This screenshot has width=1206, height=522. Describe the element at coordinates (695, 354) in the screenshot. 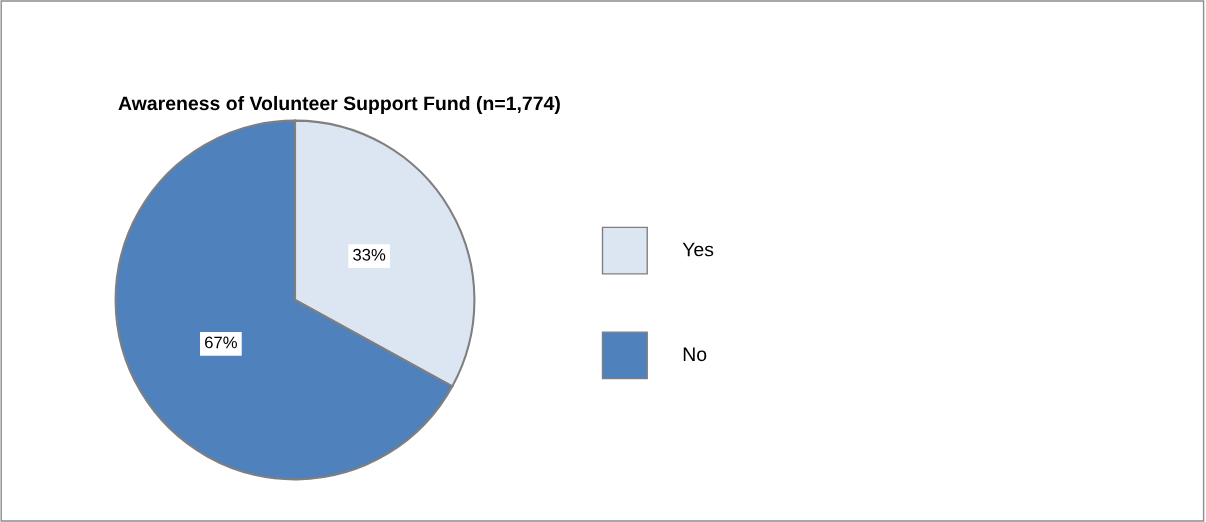

I see `legend-label: No` at that location.